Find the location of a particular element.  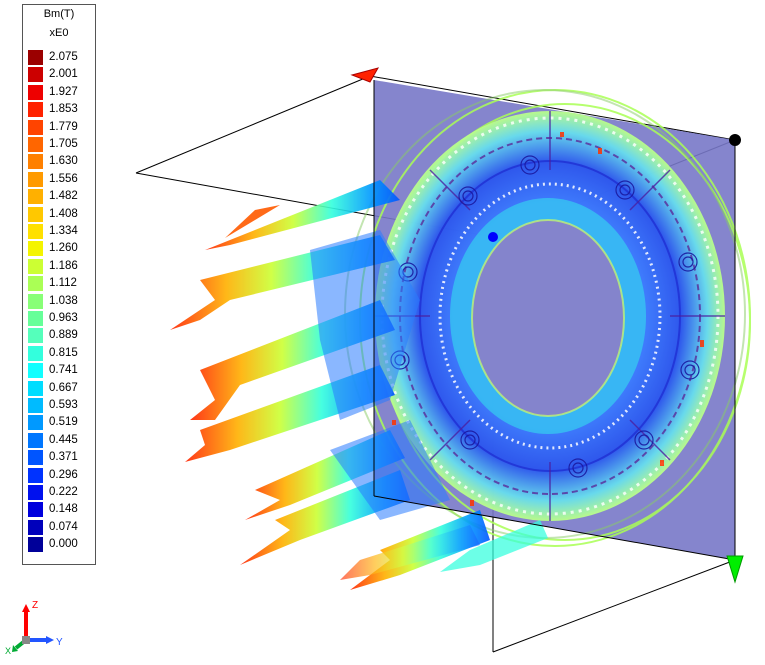

legend-value: 0.815 is located at coordinates (63, 352).